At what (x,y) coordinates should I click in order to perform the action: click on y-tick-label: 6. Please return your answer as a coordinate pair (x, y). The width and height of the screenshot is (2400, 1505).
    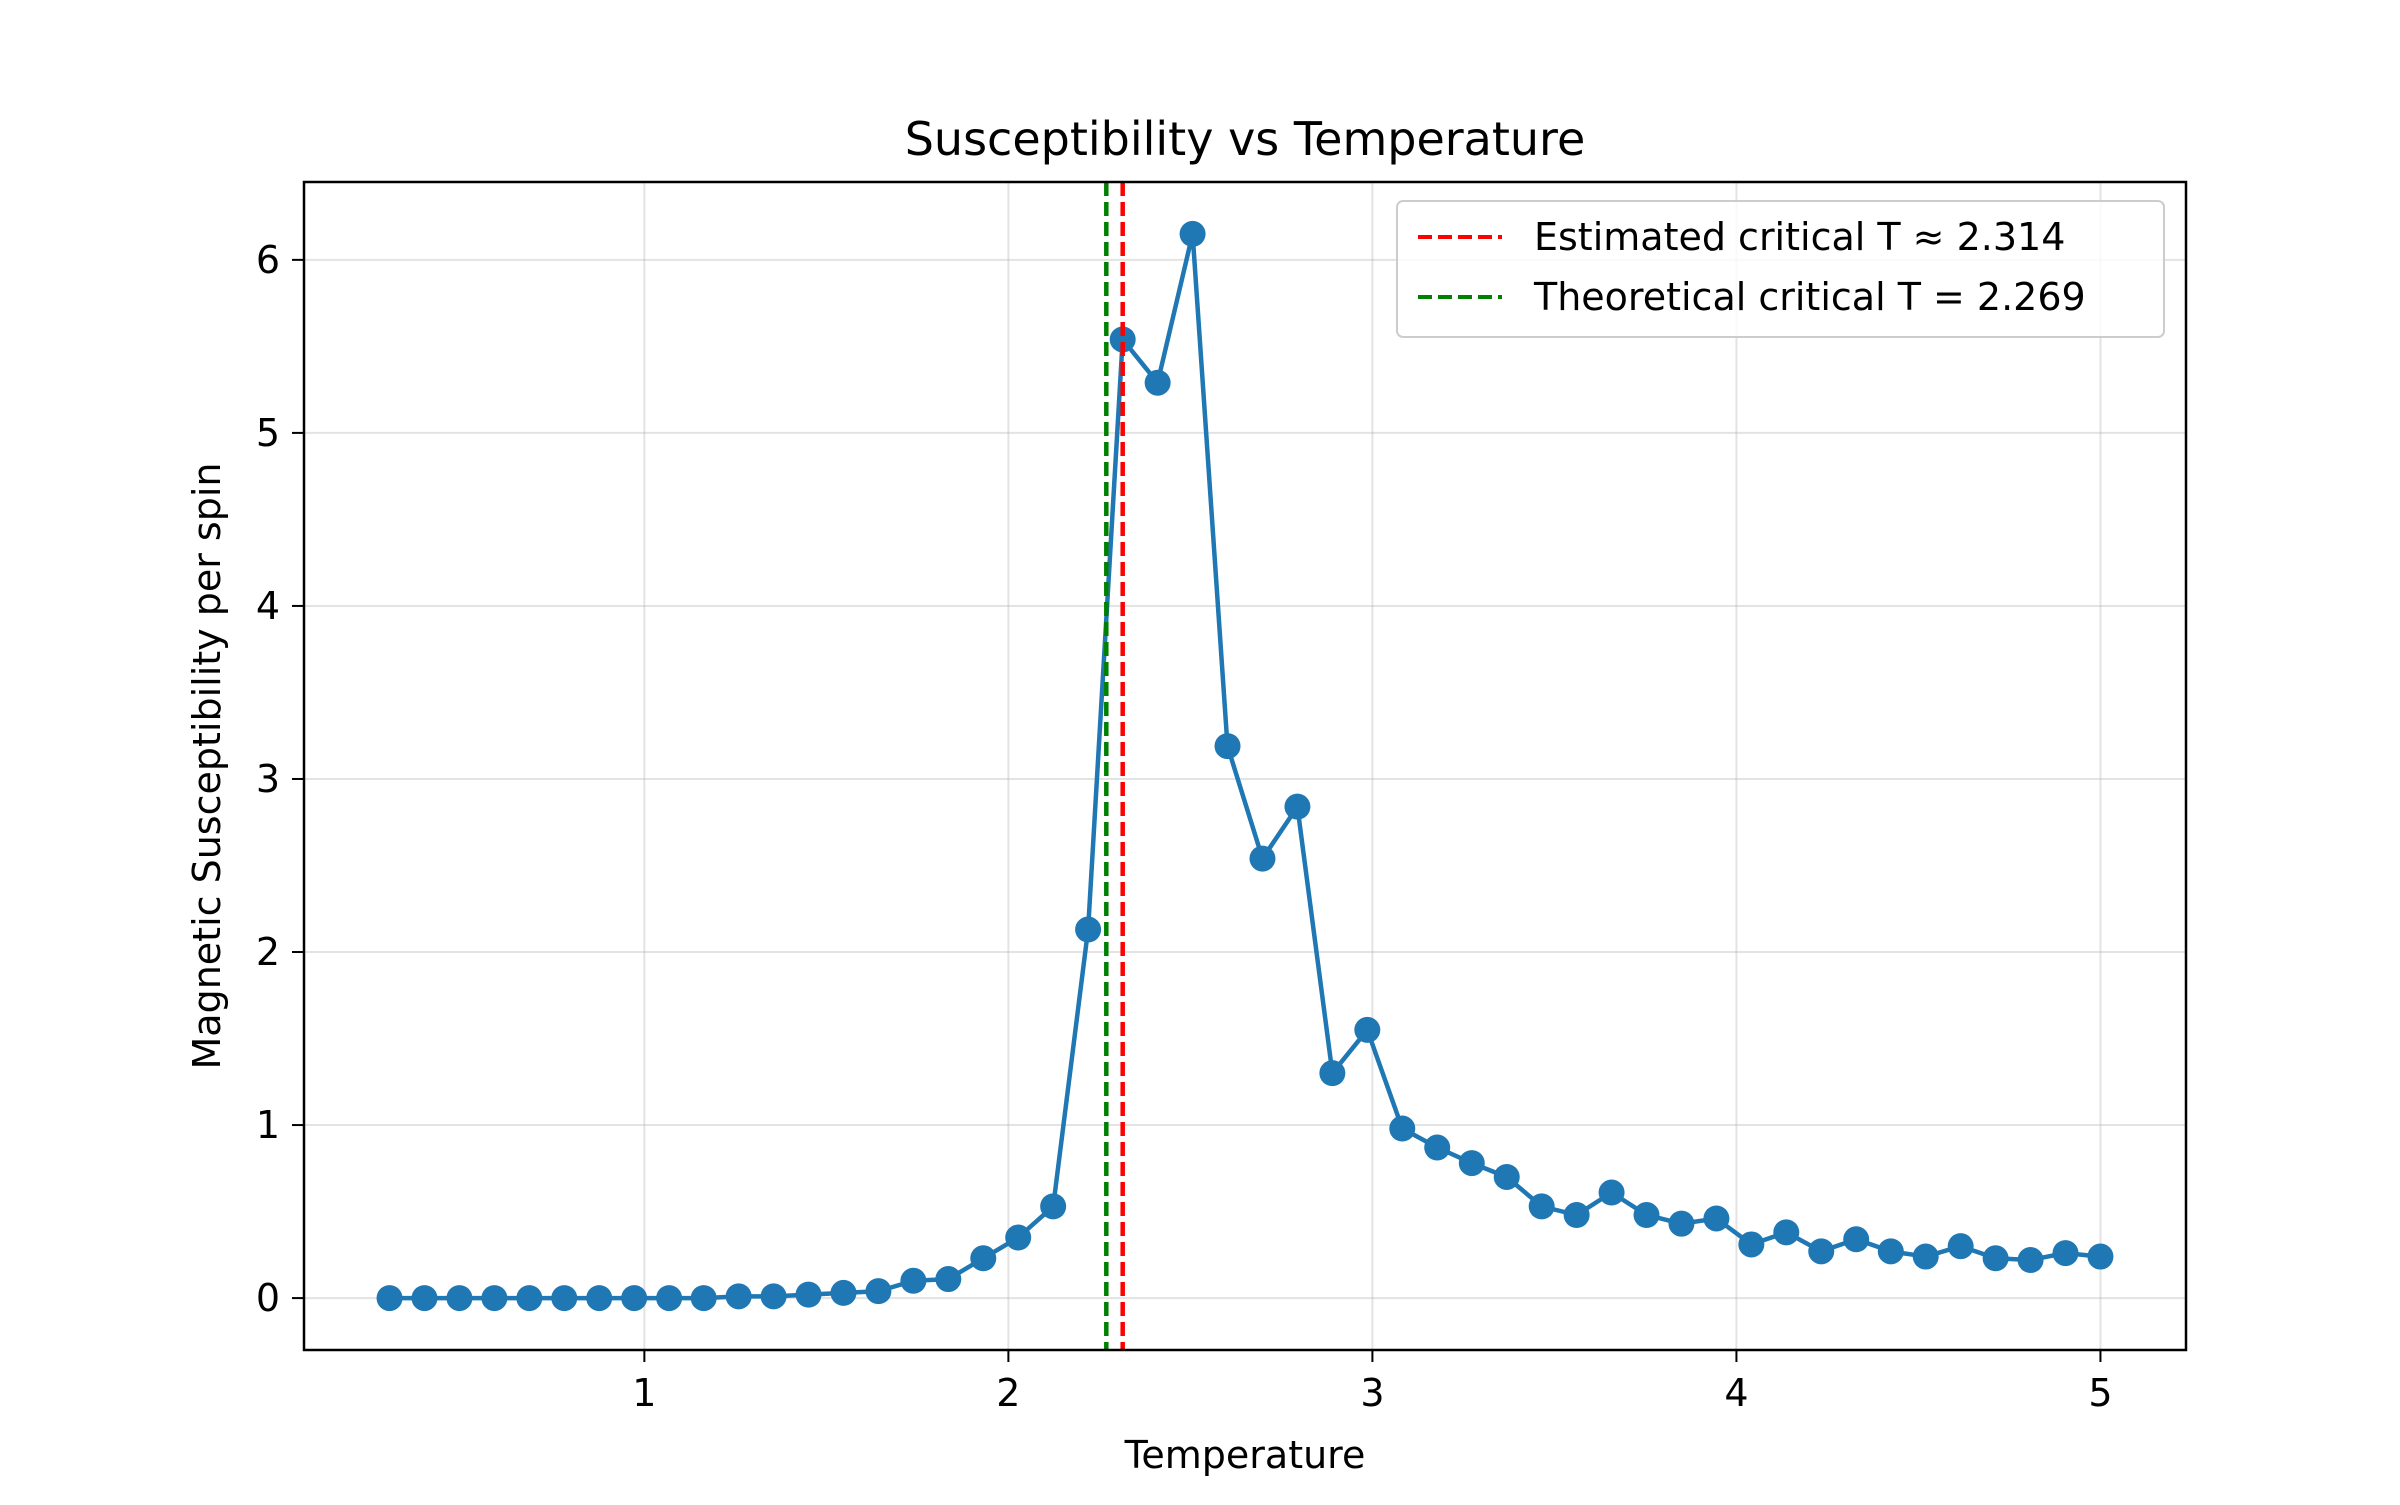
    Looking at the image, I should click on (268, 260).